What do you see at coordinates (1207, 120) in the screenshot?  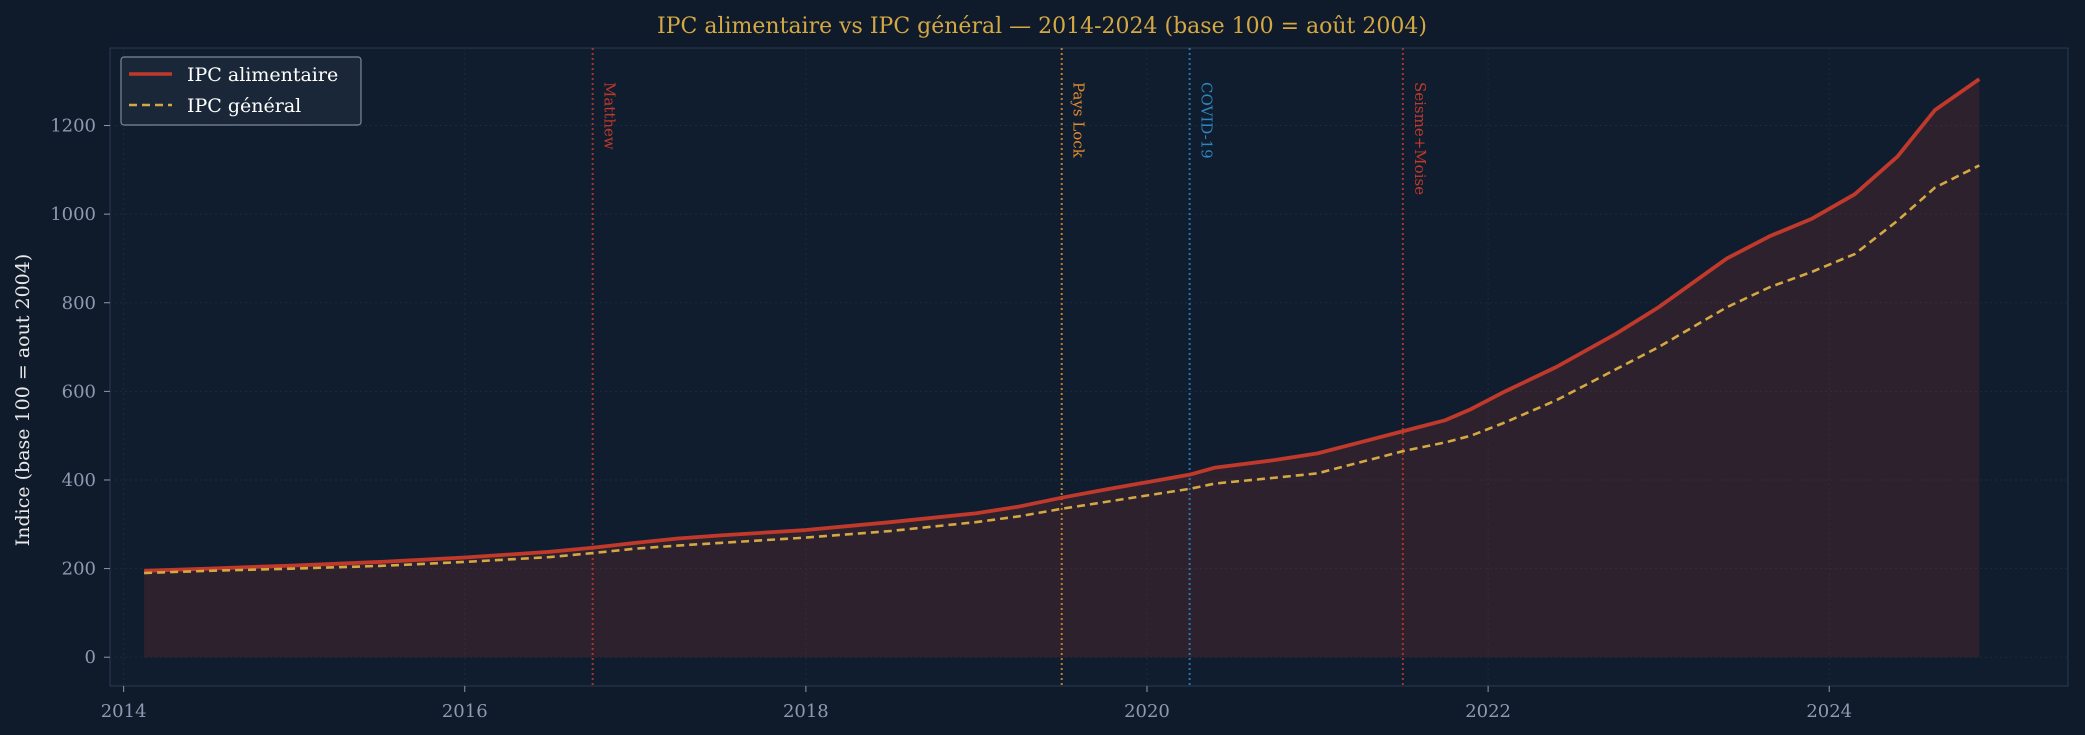 I see `event-label: COVID-19` at bounding box center [1207, 120].